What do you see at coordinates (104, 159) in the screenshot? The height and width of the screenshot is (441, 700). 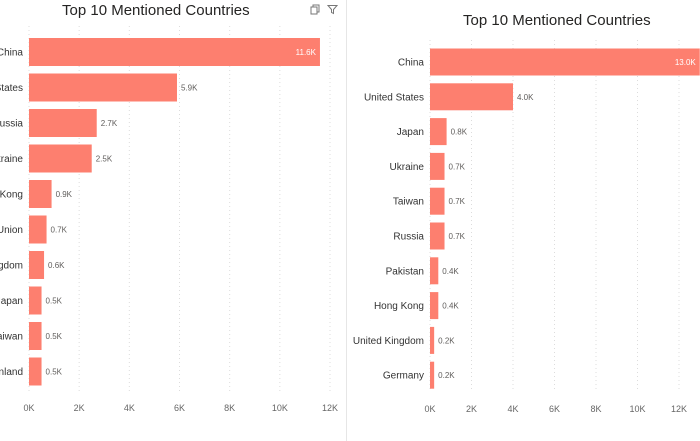 I see `data-label: 2.5K` at bounding box center [104, 159].